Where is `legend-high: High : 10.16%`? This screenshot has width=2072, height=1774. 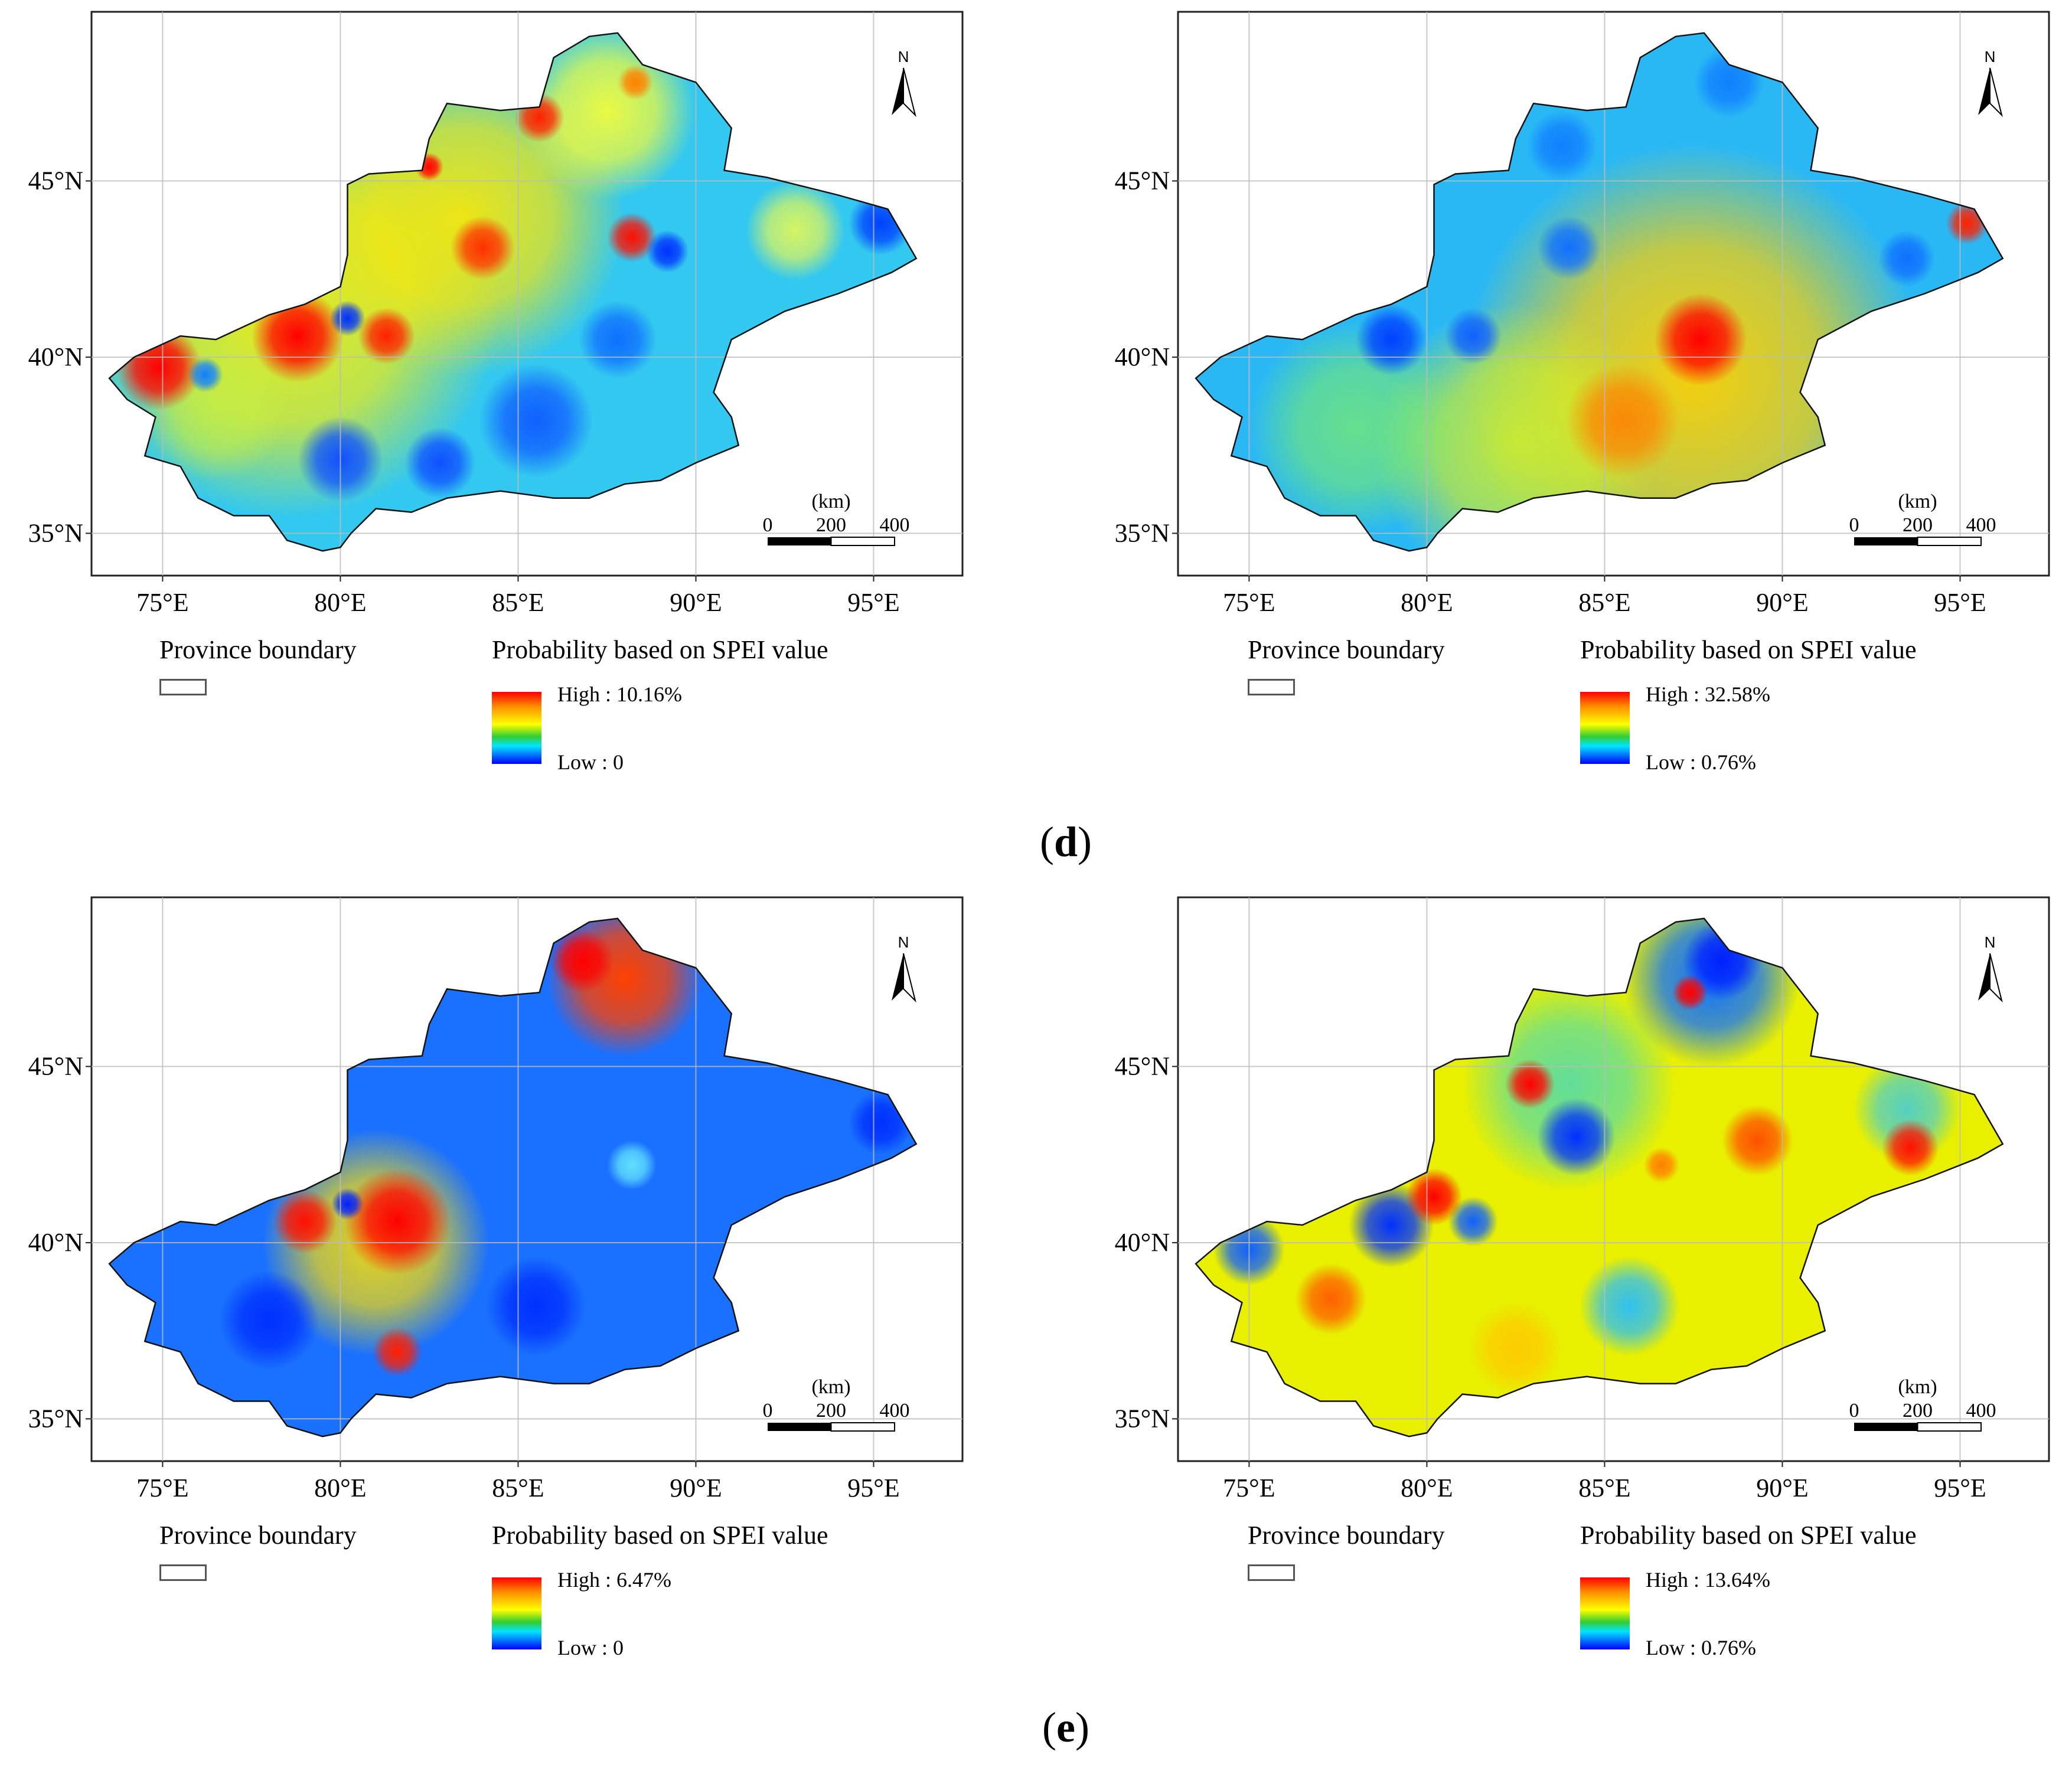 legend-high: High : 10.16% is located at coordinates (619, 694).